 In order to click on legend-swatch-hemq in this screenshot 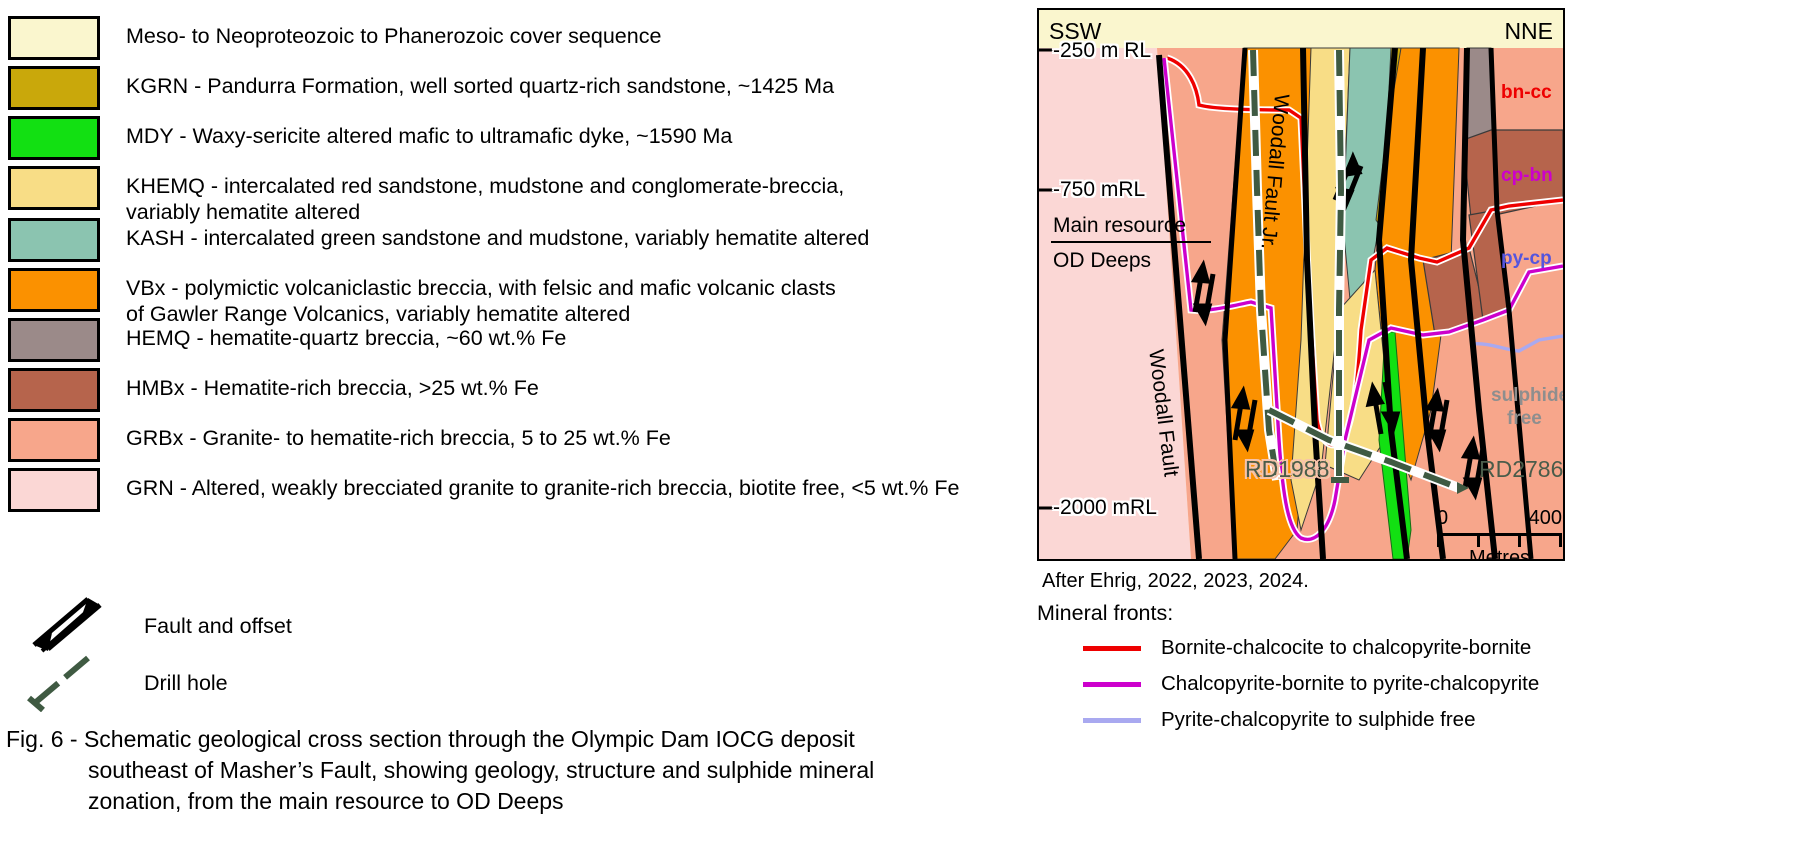, I will do `click(54, 340)`.